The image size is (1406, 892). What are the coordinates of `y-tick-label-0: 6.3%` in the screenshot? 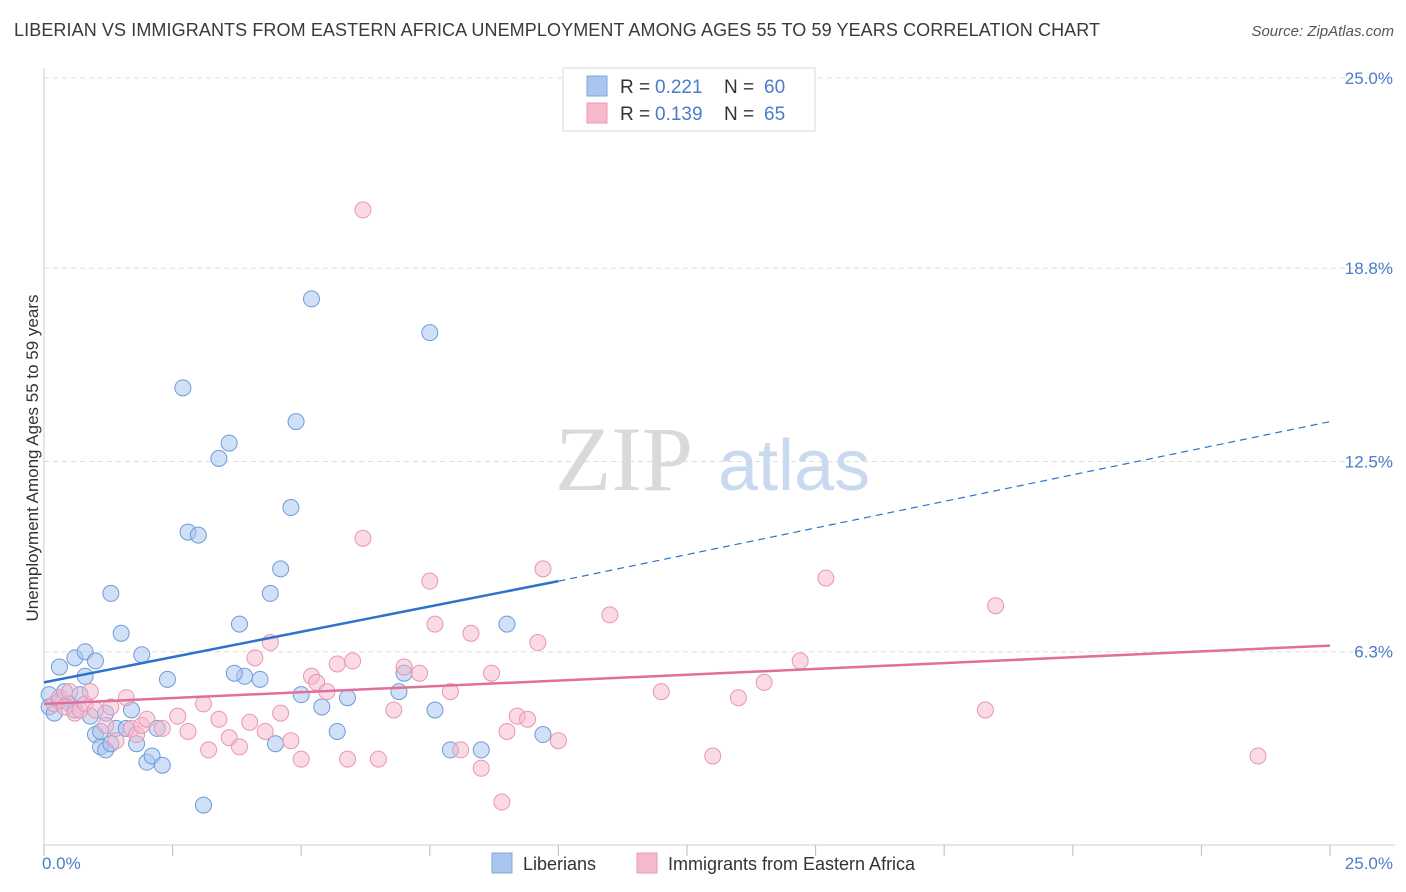 It's located at (1373, 652).